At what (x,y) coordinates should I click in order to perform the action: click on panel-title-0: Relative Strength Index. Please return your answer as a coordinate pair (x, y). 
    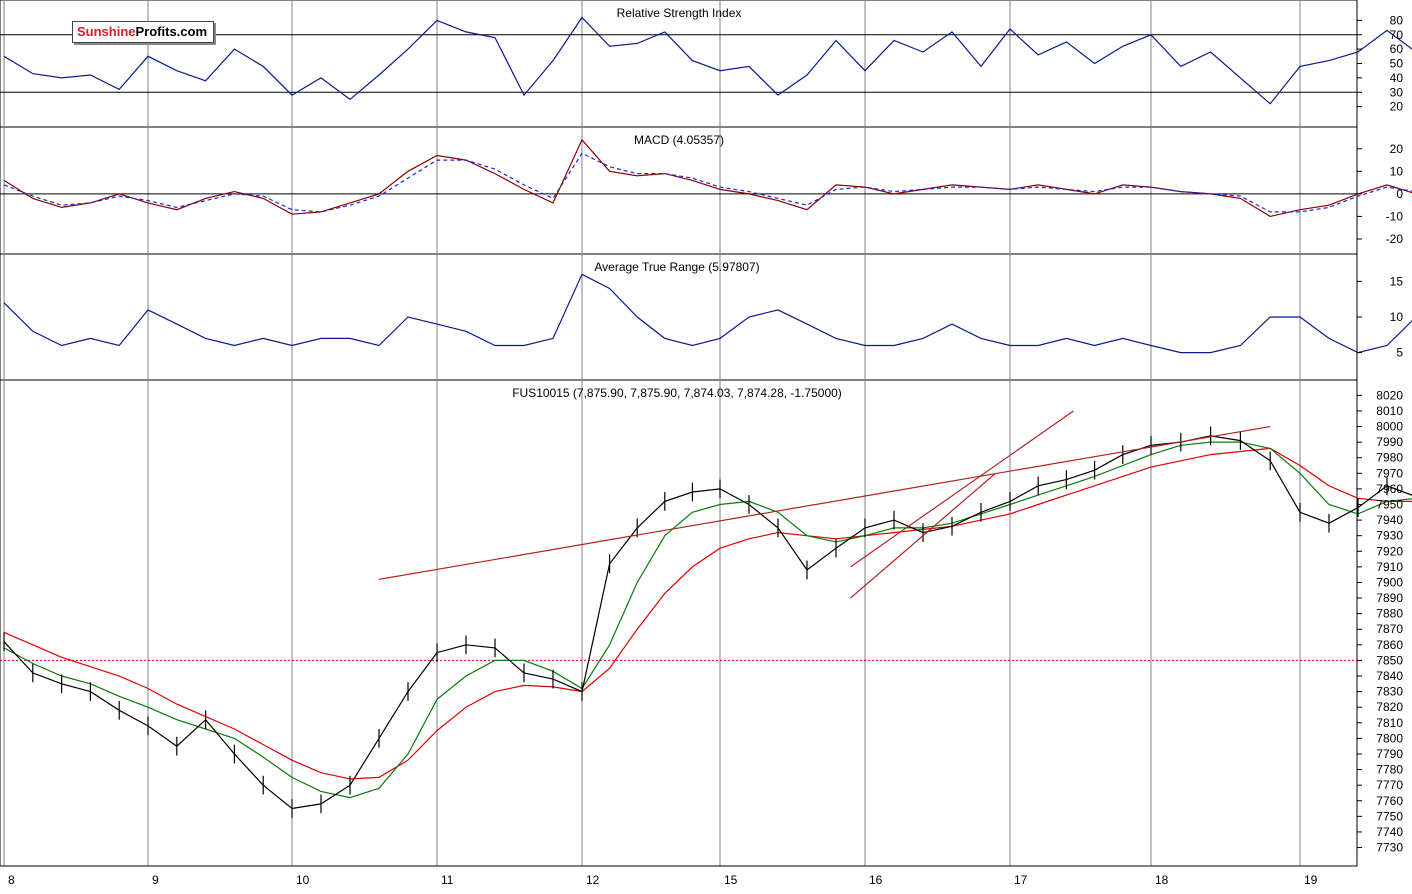
    Looking at the image, I should click on (679, 13).